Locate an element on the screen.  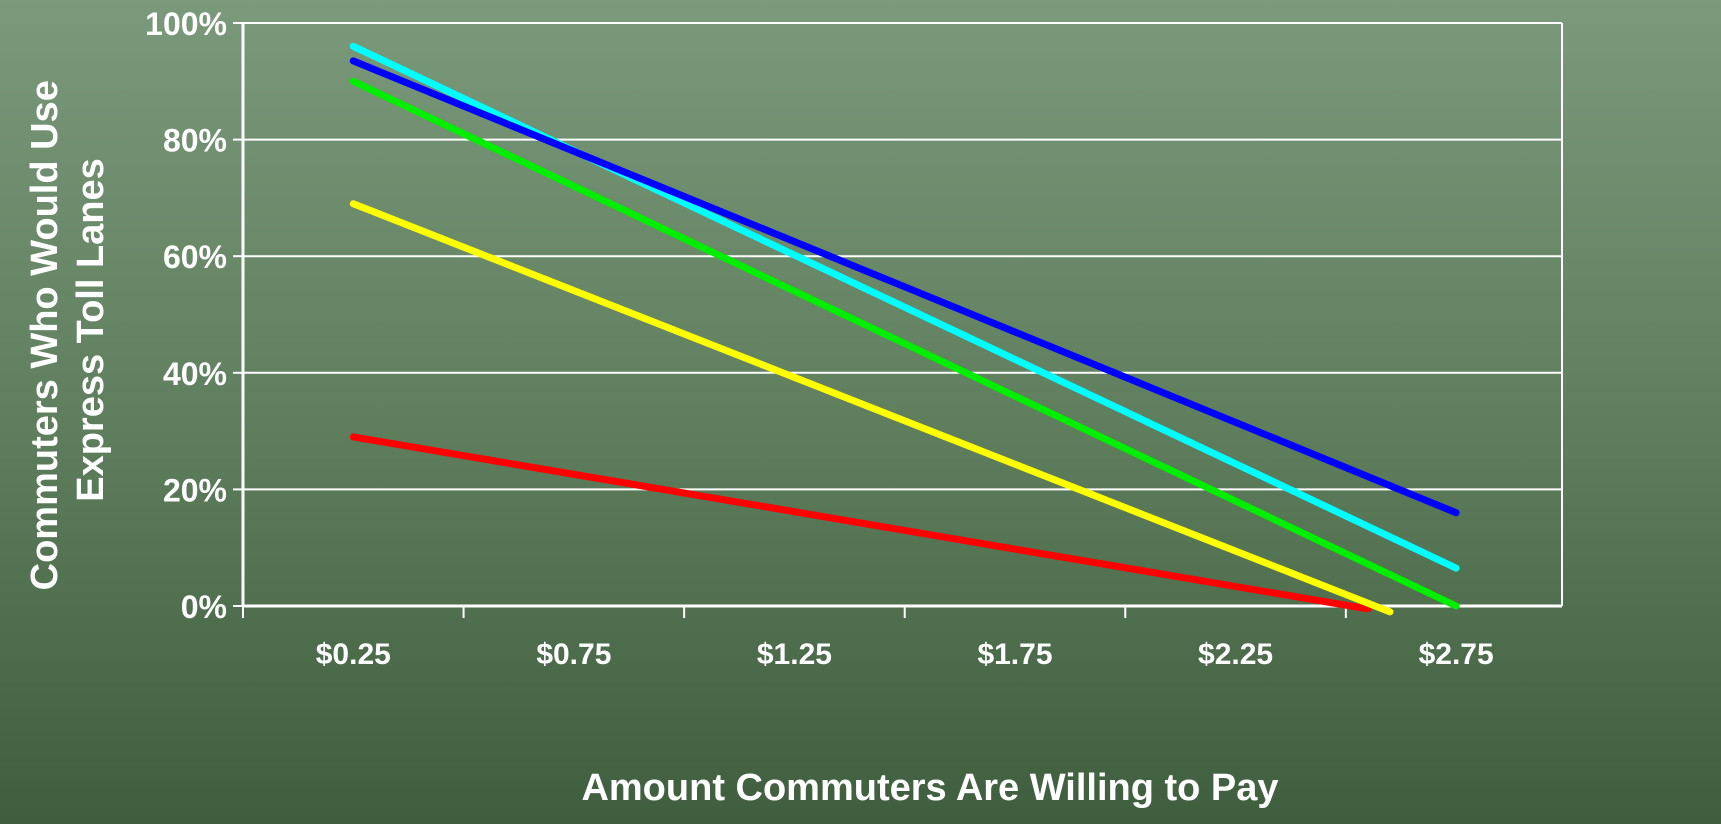
y-tick-label: 100% is located at coordinates (186, 24).